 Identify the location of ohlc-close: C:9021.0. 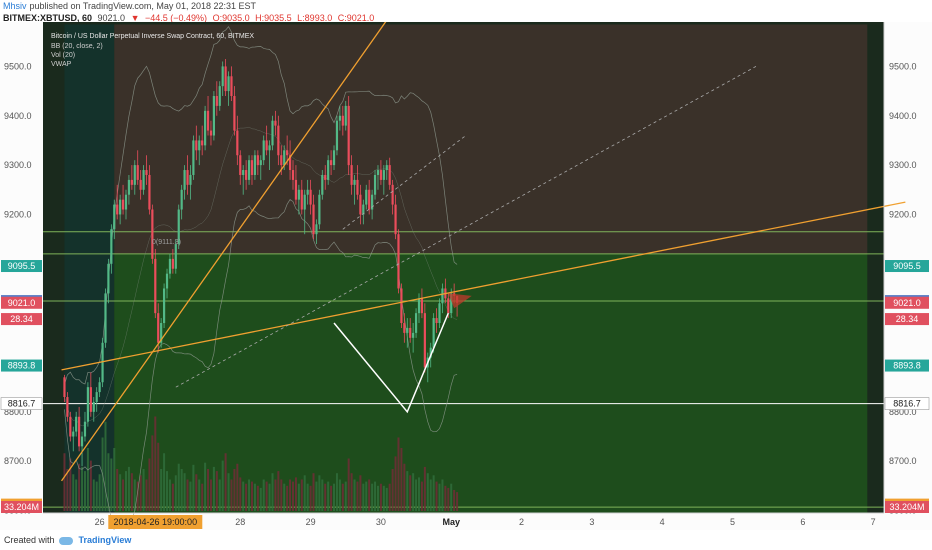
(356, 18).